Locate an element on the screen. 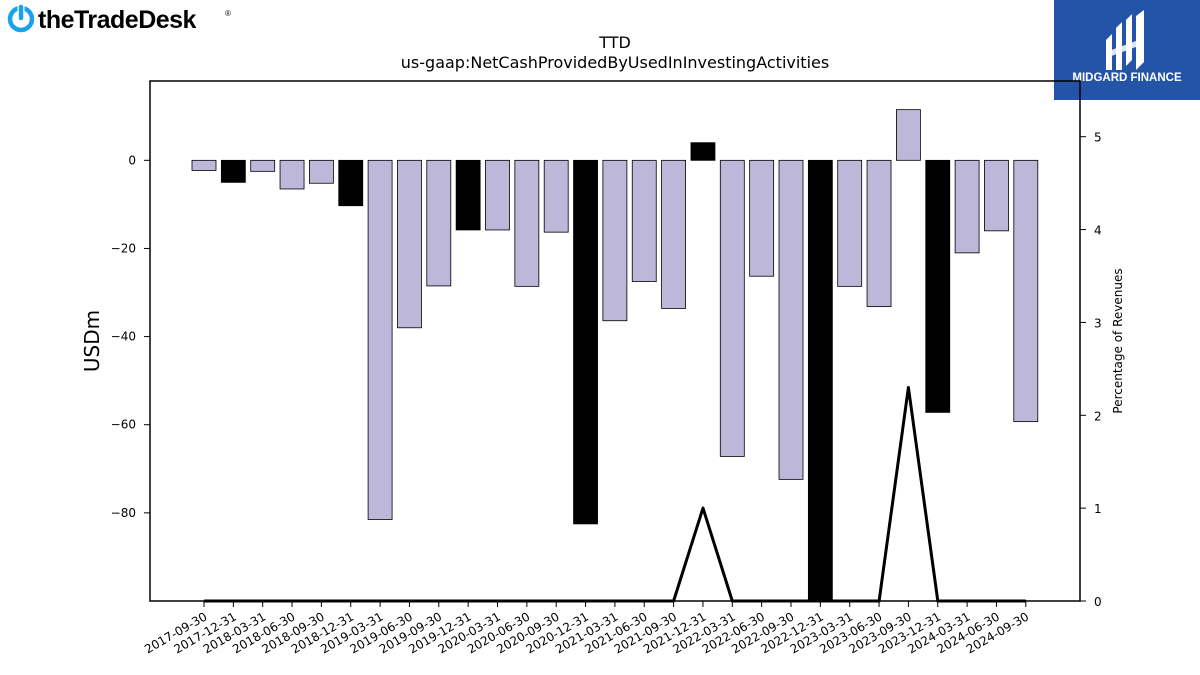 This screenshot has width=1200, height=675. tradedesk-logo-text: theTradeDesk is located at coordinates (117, 20).